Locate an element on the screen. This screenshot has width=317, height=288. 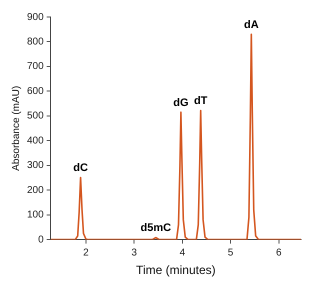
y-tick-label: 900 is located at coordinates (35, 17).